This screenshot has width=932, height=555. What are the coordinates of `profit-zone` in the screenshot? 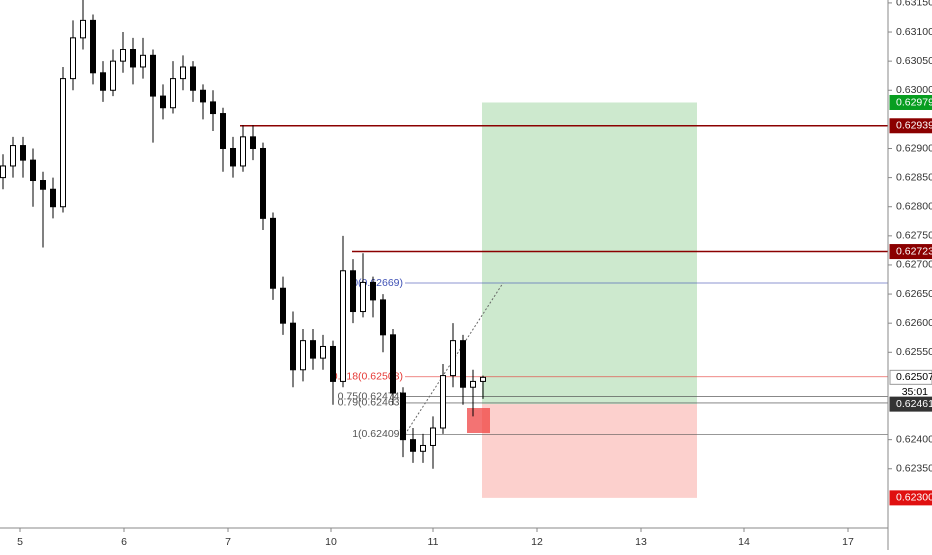 It's located at (589, 253).